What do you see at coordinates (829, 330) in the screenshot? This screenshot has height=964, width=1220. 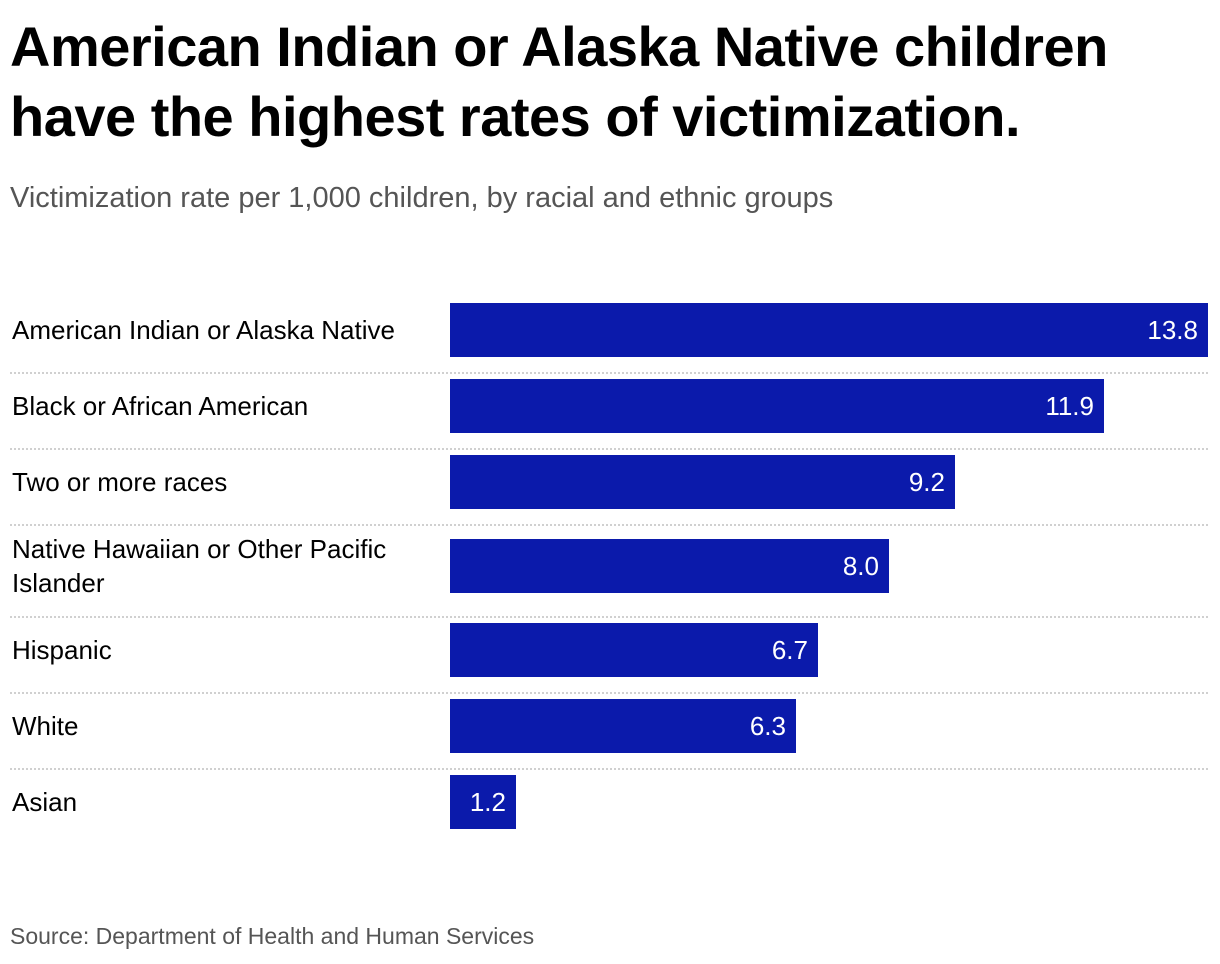 I see `bar: 13.8` at bounding box center [829, 330].